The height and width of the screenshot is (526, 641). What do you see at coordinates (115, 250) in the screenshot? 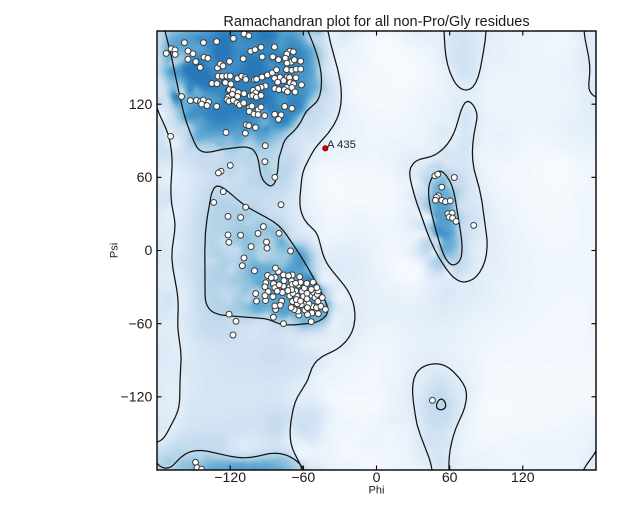
I see `svg-text: Psi` at bounding box center [115, 250].